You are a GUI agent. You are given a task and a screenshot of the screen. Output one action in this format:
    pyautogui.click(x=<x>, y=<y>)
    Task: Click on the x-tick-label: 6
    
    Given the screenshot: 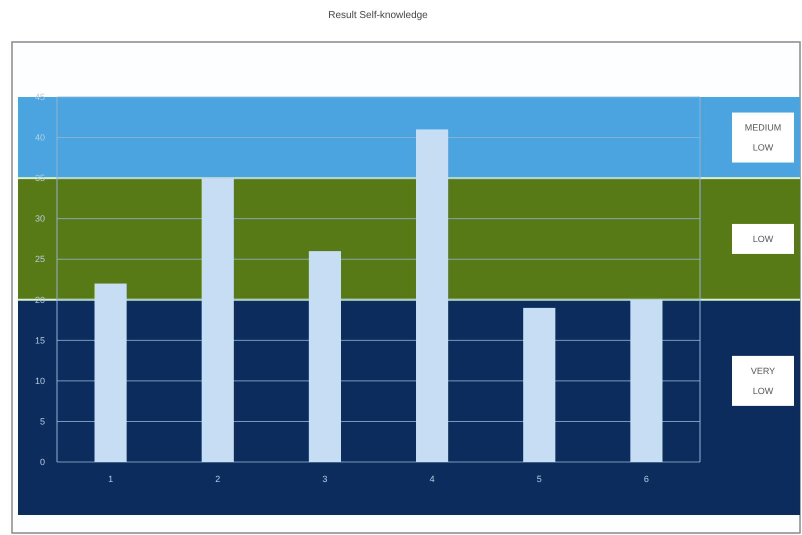 What is the action you would take?
    pyautogui.click(x=646, y=479)
    